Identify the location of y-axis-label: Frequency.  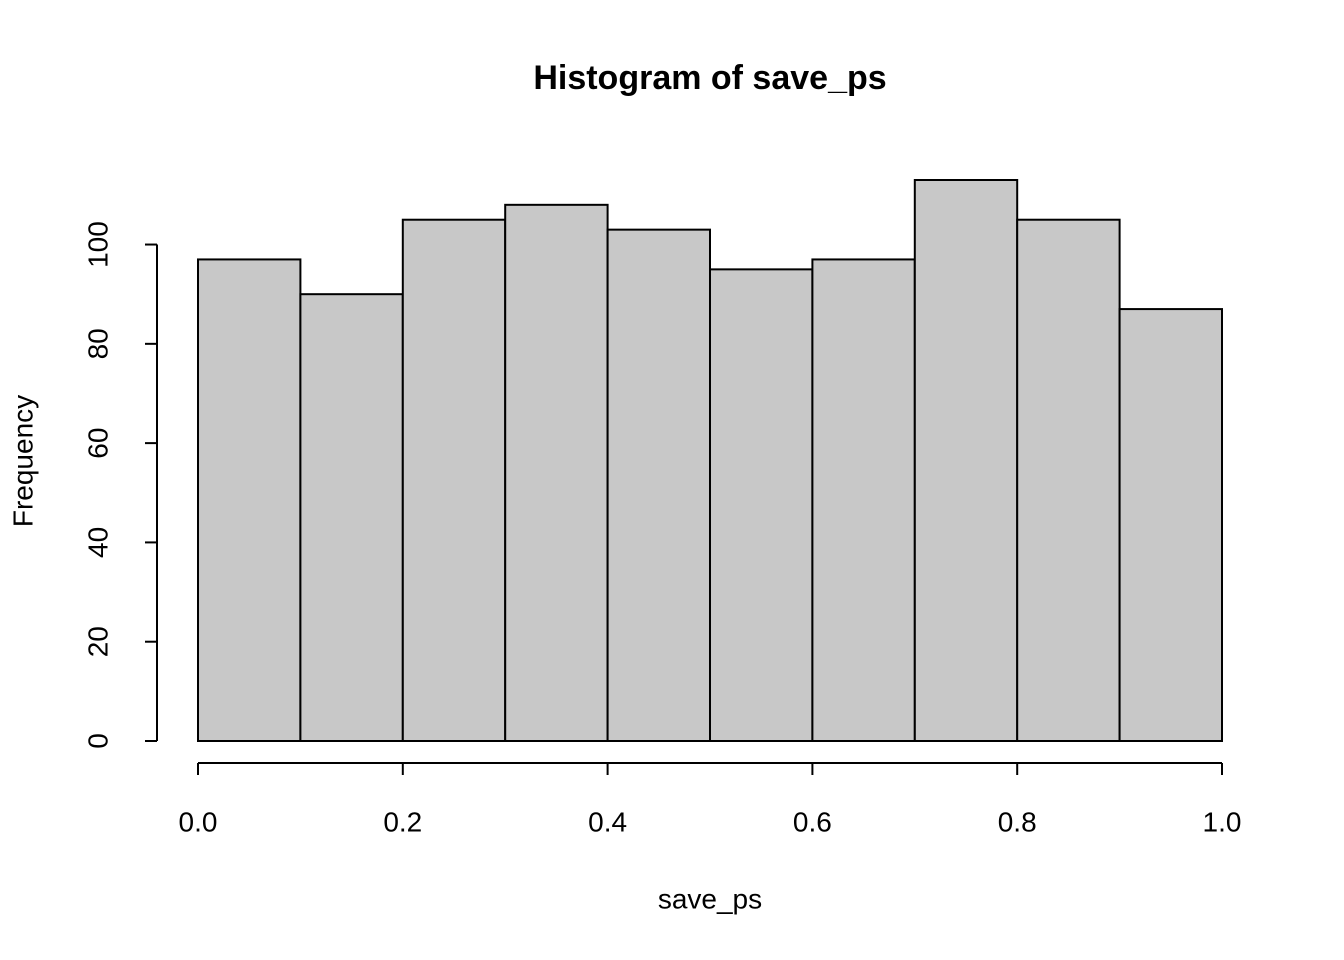
(22, 461).